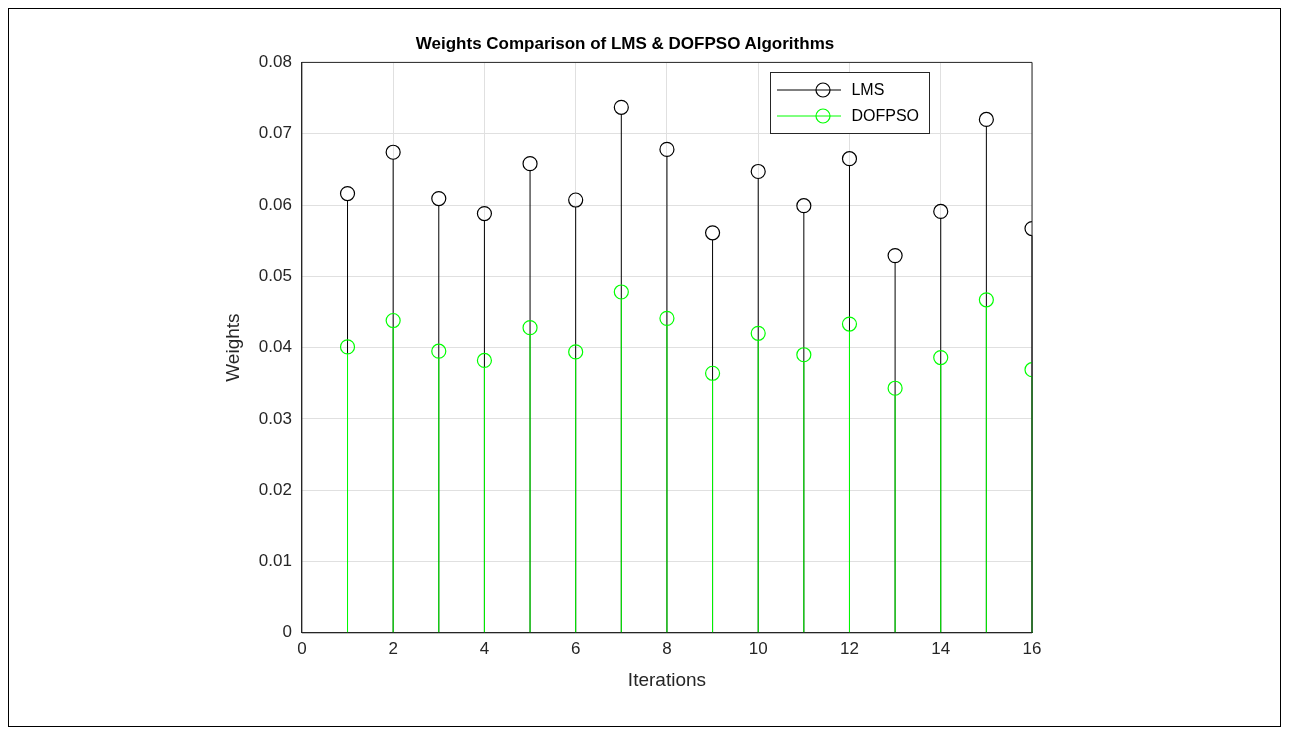  What do you see at coordinates (868, 90) in the screenshot?
I see `legend-label: LMS` at bounding box center [868, 90].